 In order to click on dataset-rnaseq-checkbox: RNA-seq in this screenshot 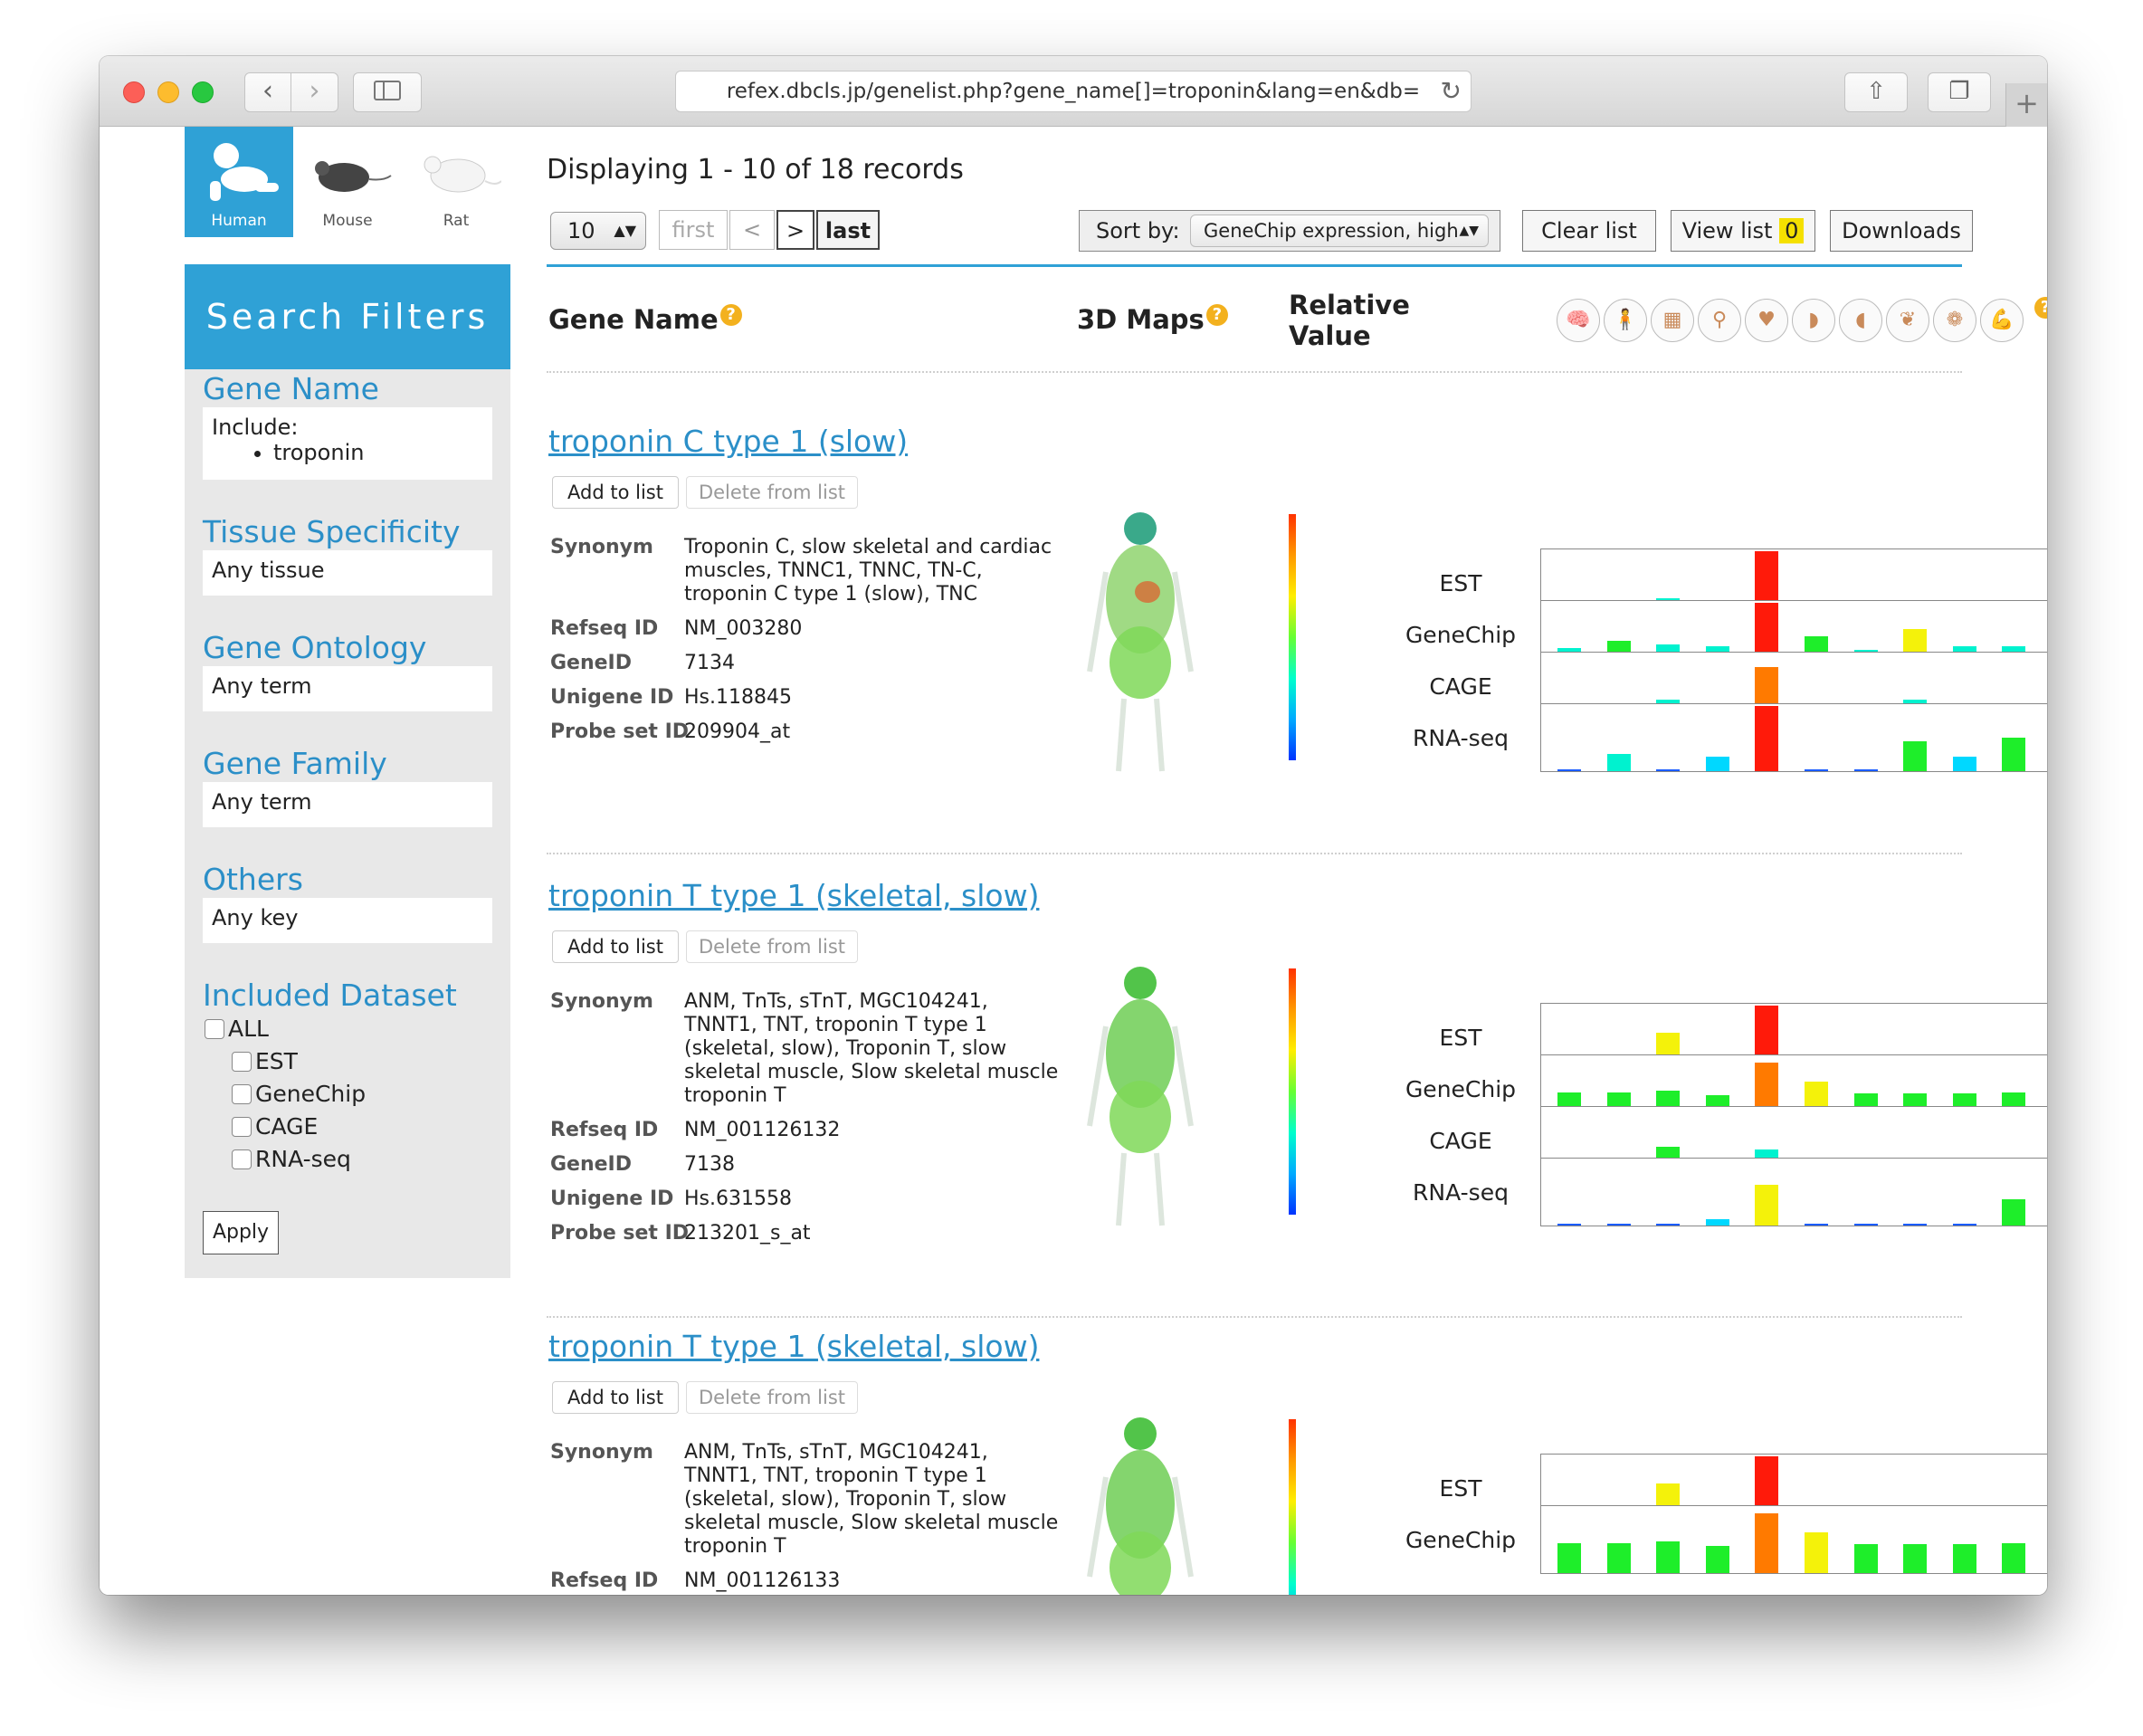, I will do `click(291, 1159)`.